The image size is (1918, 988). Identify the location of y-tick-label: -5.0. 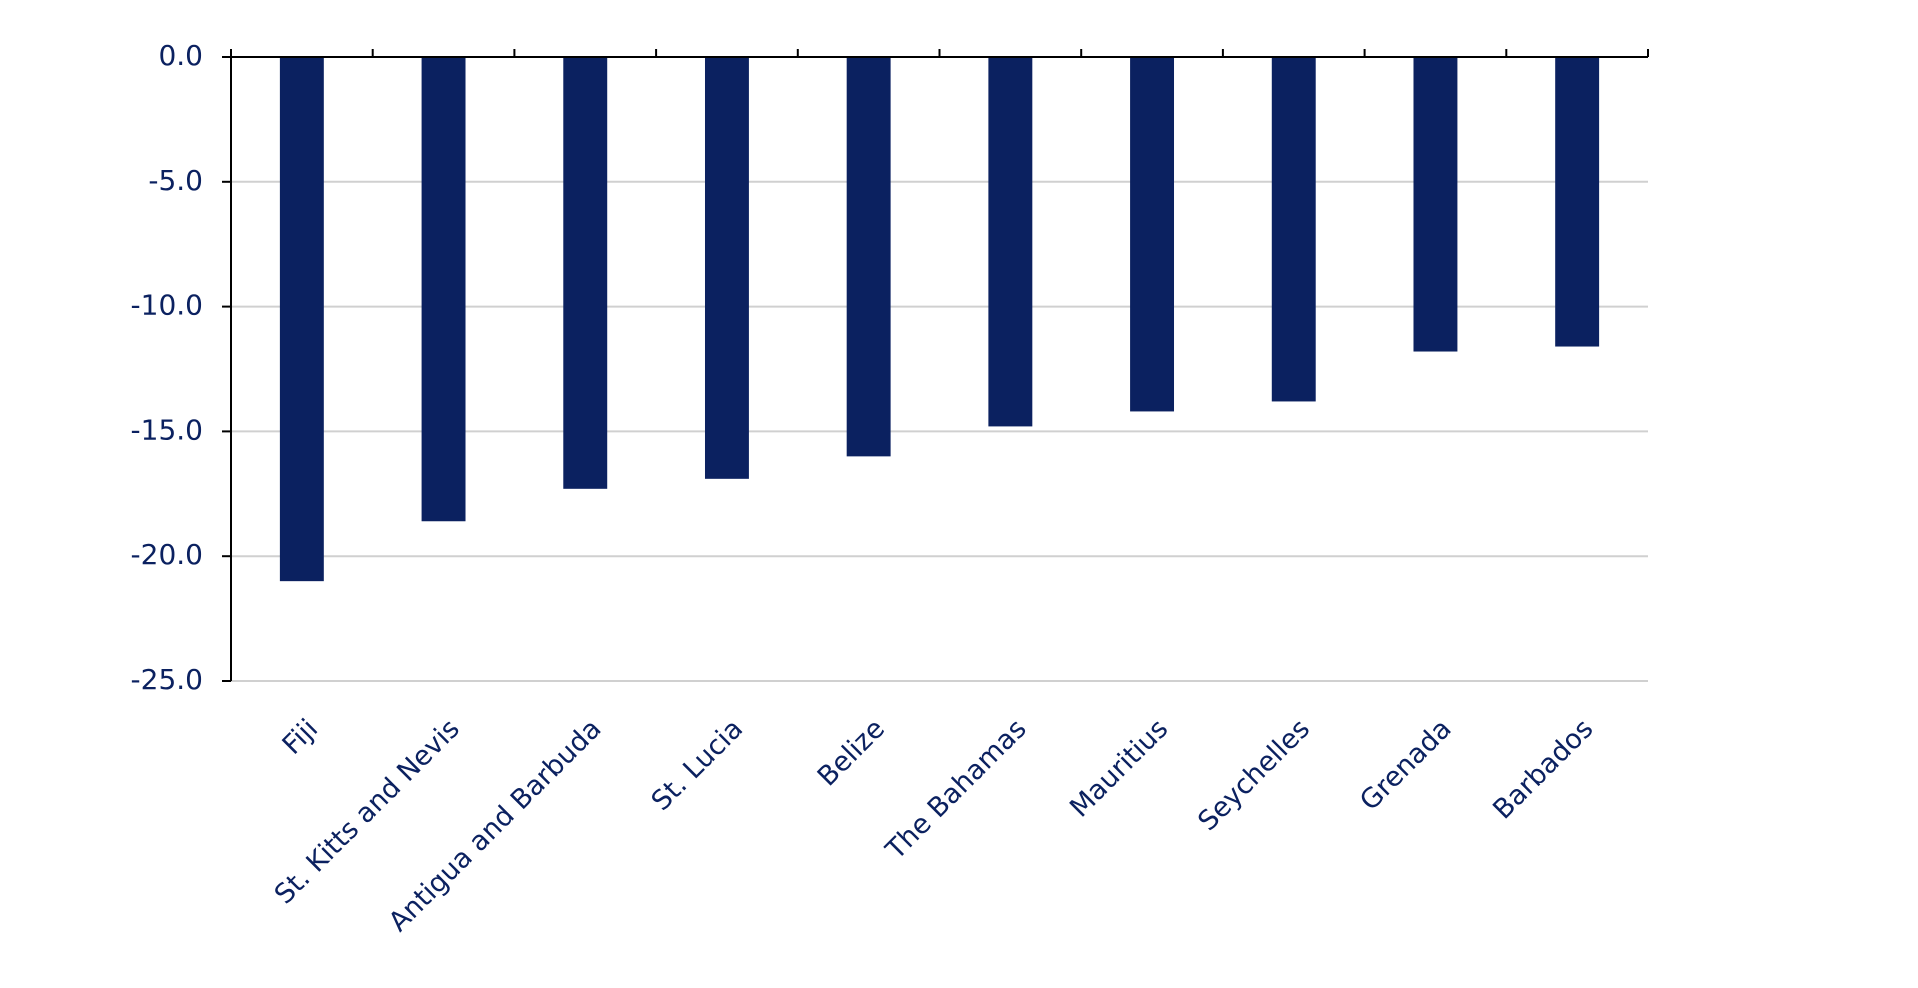
(175, 180).